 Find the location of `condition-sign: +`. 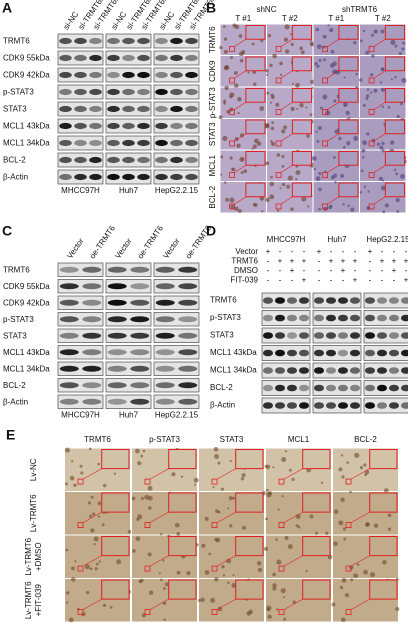

condition-sign: + is located at coordinates (292, 261).